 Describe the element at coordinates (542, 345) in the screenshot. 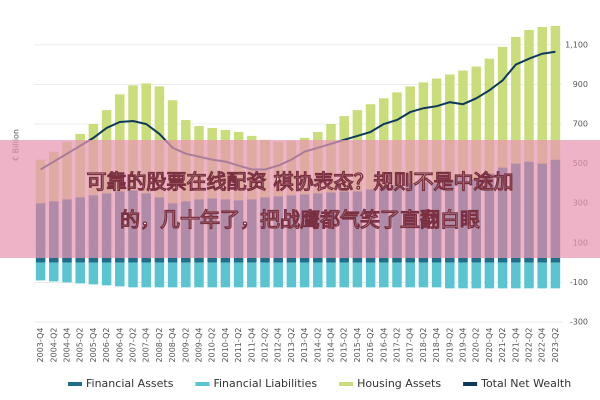

I see `x-tick-label: 2022-Q4` at that location.